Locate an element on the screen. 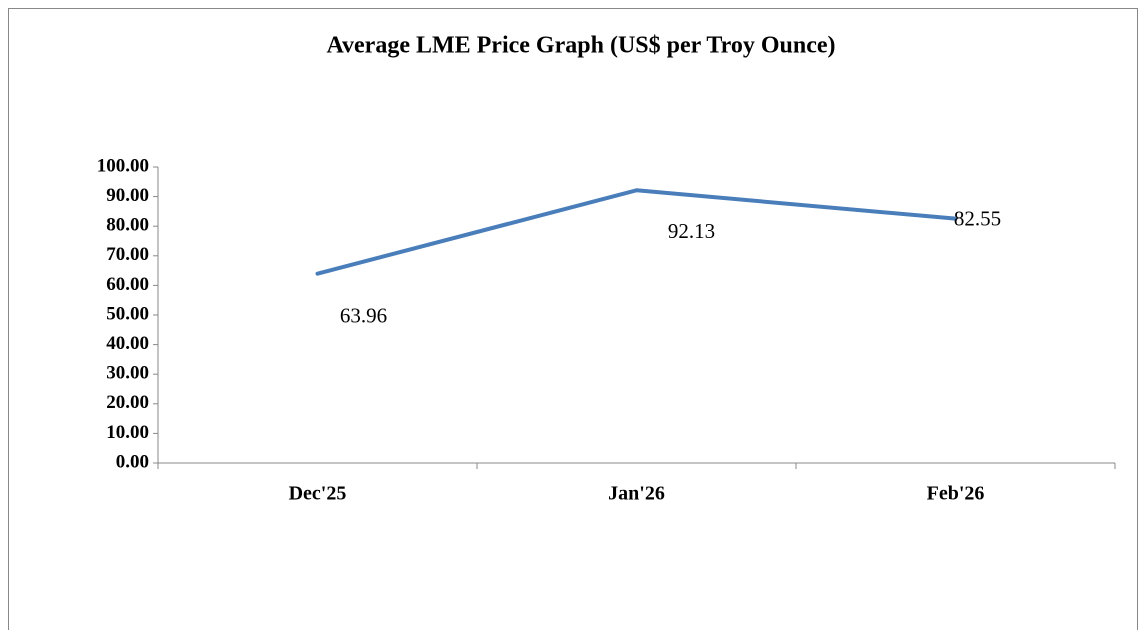 The height and width of the screenshot is (630, 1146). data-label: 63.96 is located at coordinates (363, 315).